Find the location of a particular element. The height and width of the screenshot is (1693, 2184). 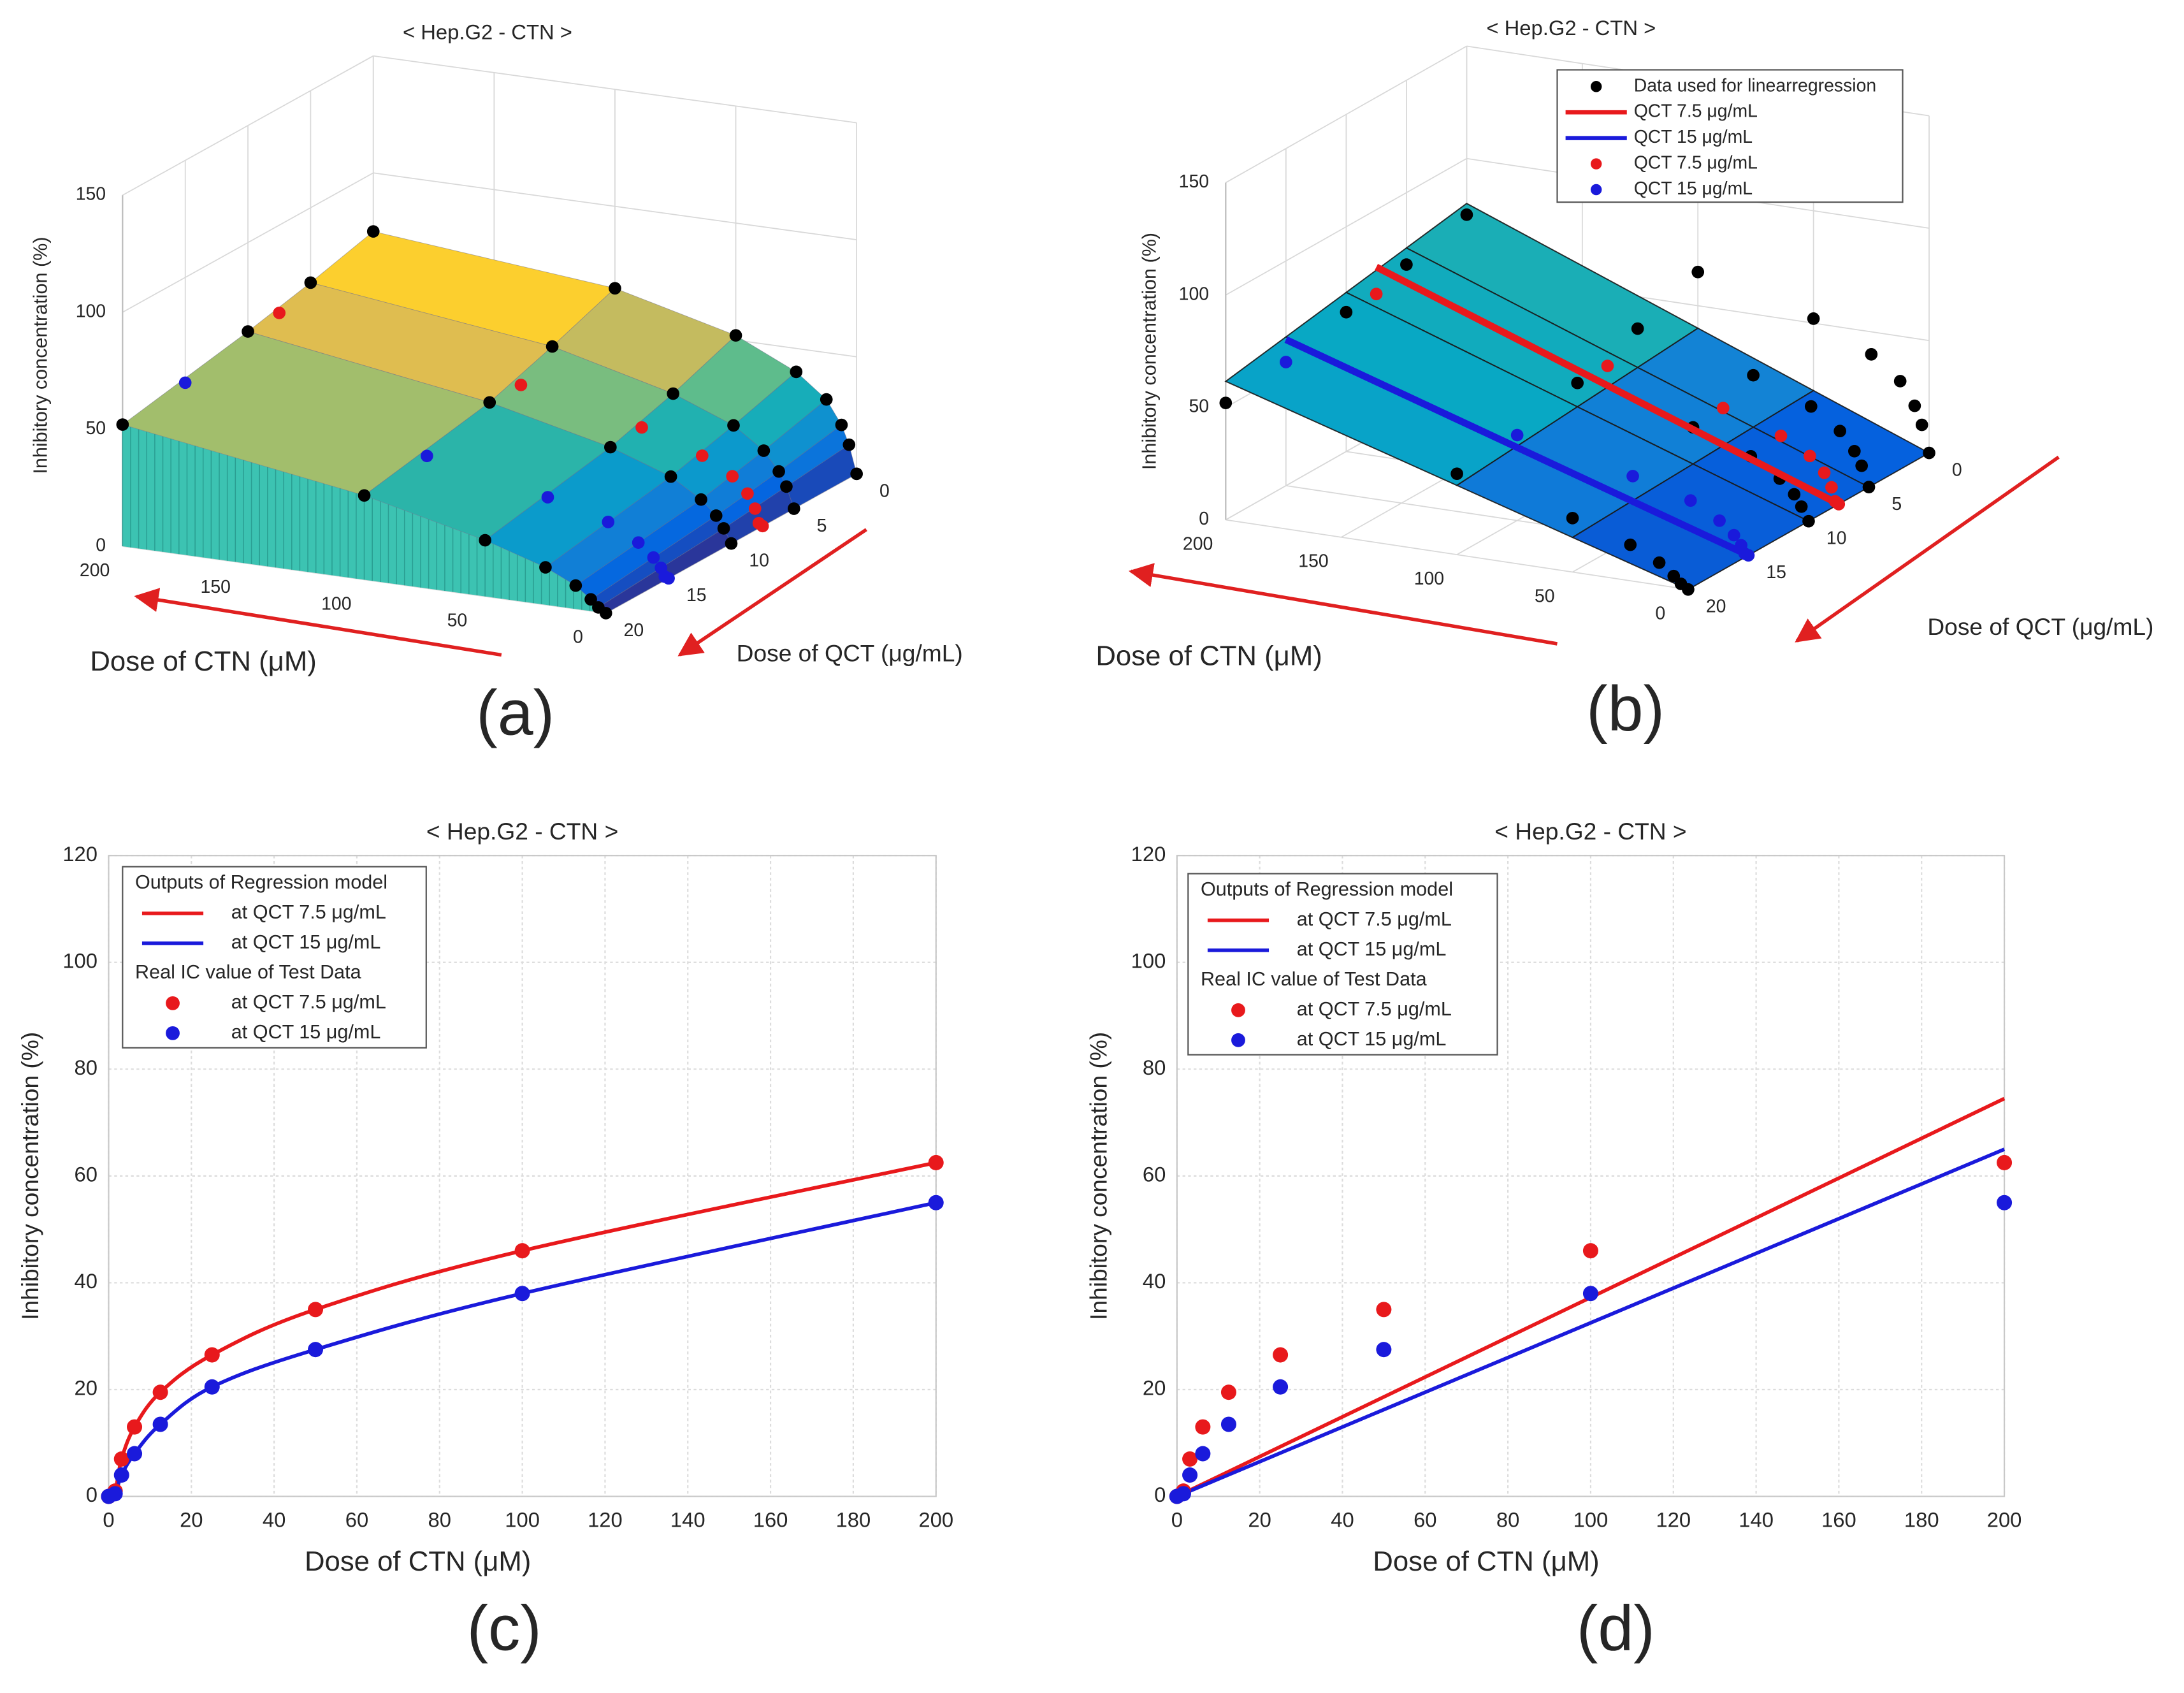

legend-label: QCT 7.5 μg/mL is located at coordinates (1696, 111).